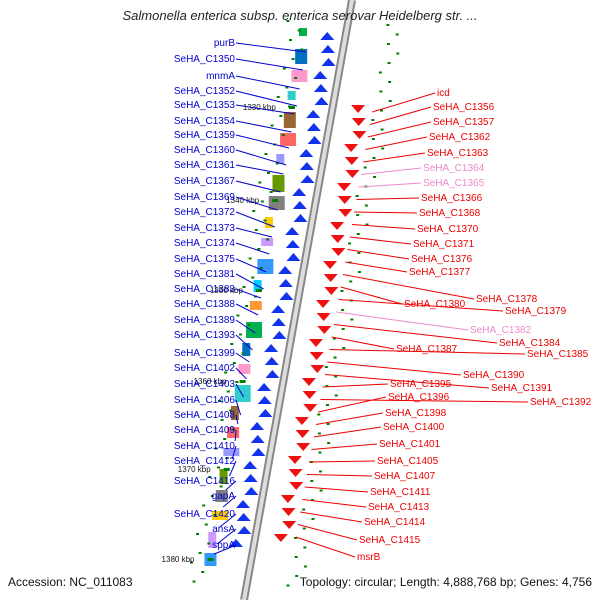  I want to click on kbp-marker: 1340 kbp, so click(242, 200).